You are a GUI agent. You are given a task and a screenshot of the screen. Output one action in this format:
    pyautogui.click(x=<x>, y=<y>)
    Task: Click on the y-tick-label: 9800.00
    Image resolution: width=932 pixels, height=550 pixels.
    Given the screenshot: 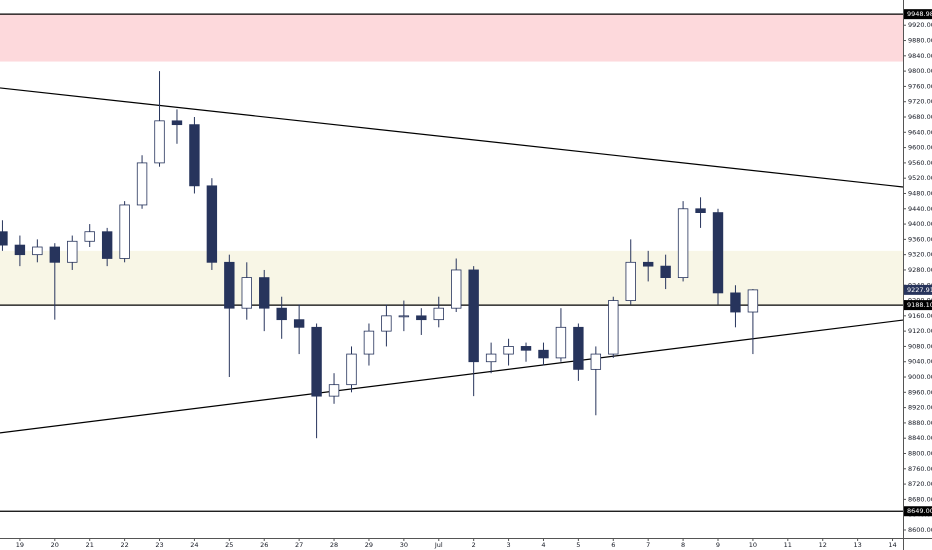 What is the action you would take?
    pyautogui.click(x=920, y=71)
    